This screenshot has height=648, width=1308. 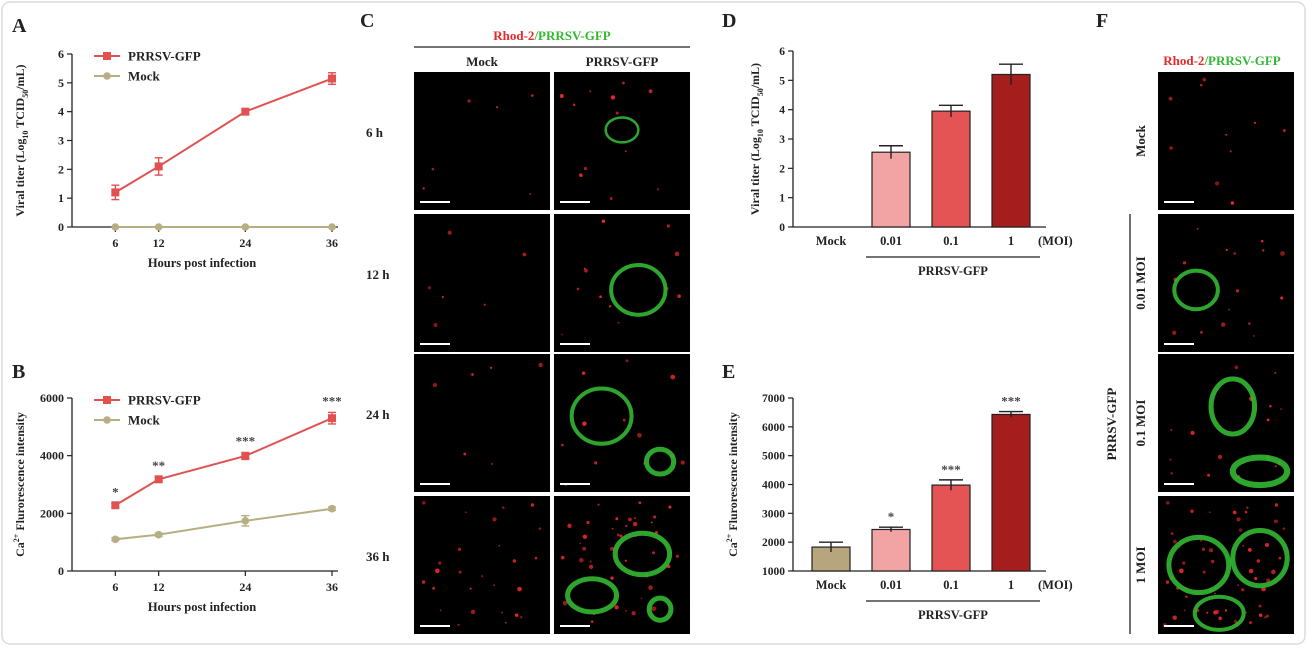 I want to click on y-axis-label: Viral titer (Log10 TCID50/mL), so click(x=21, y=140).